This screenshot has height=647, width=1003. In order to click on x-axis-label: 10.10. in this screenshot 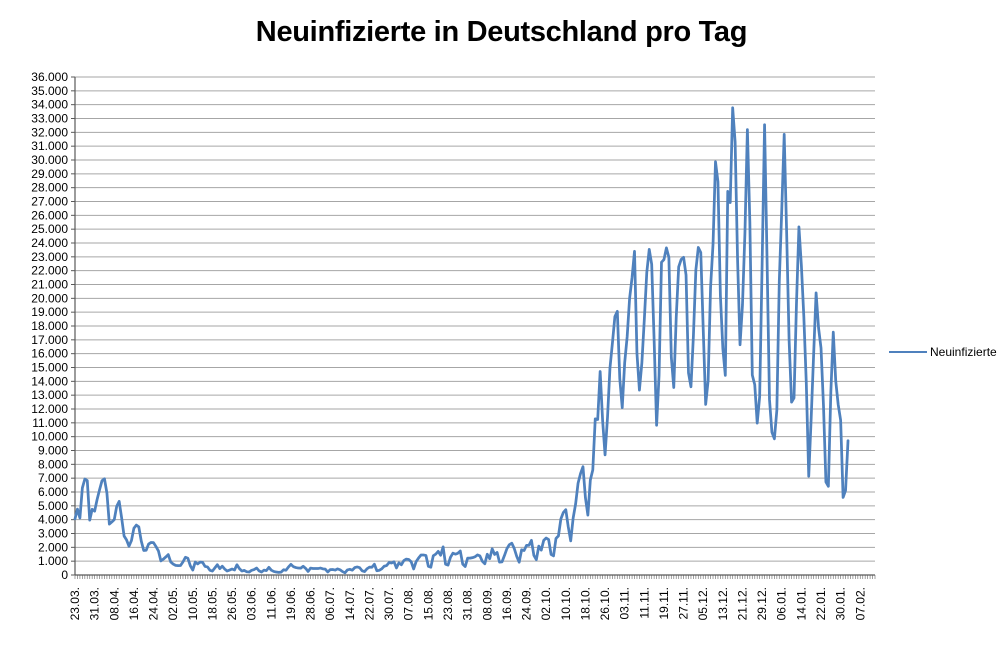, I will do `click(566, 603)`.